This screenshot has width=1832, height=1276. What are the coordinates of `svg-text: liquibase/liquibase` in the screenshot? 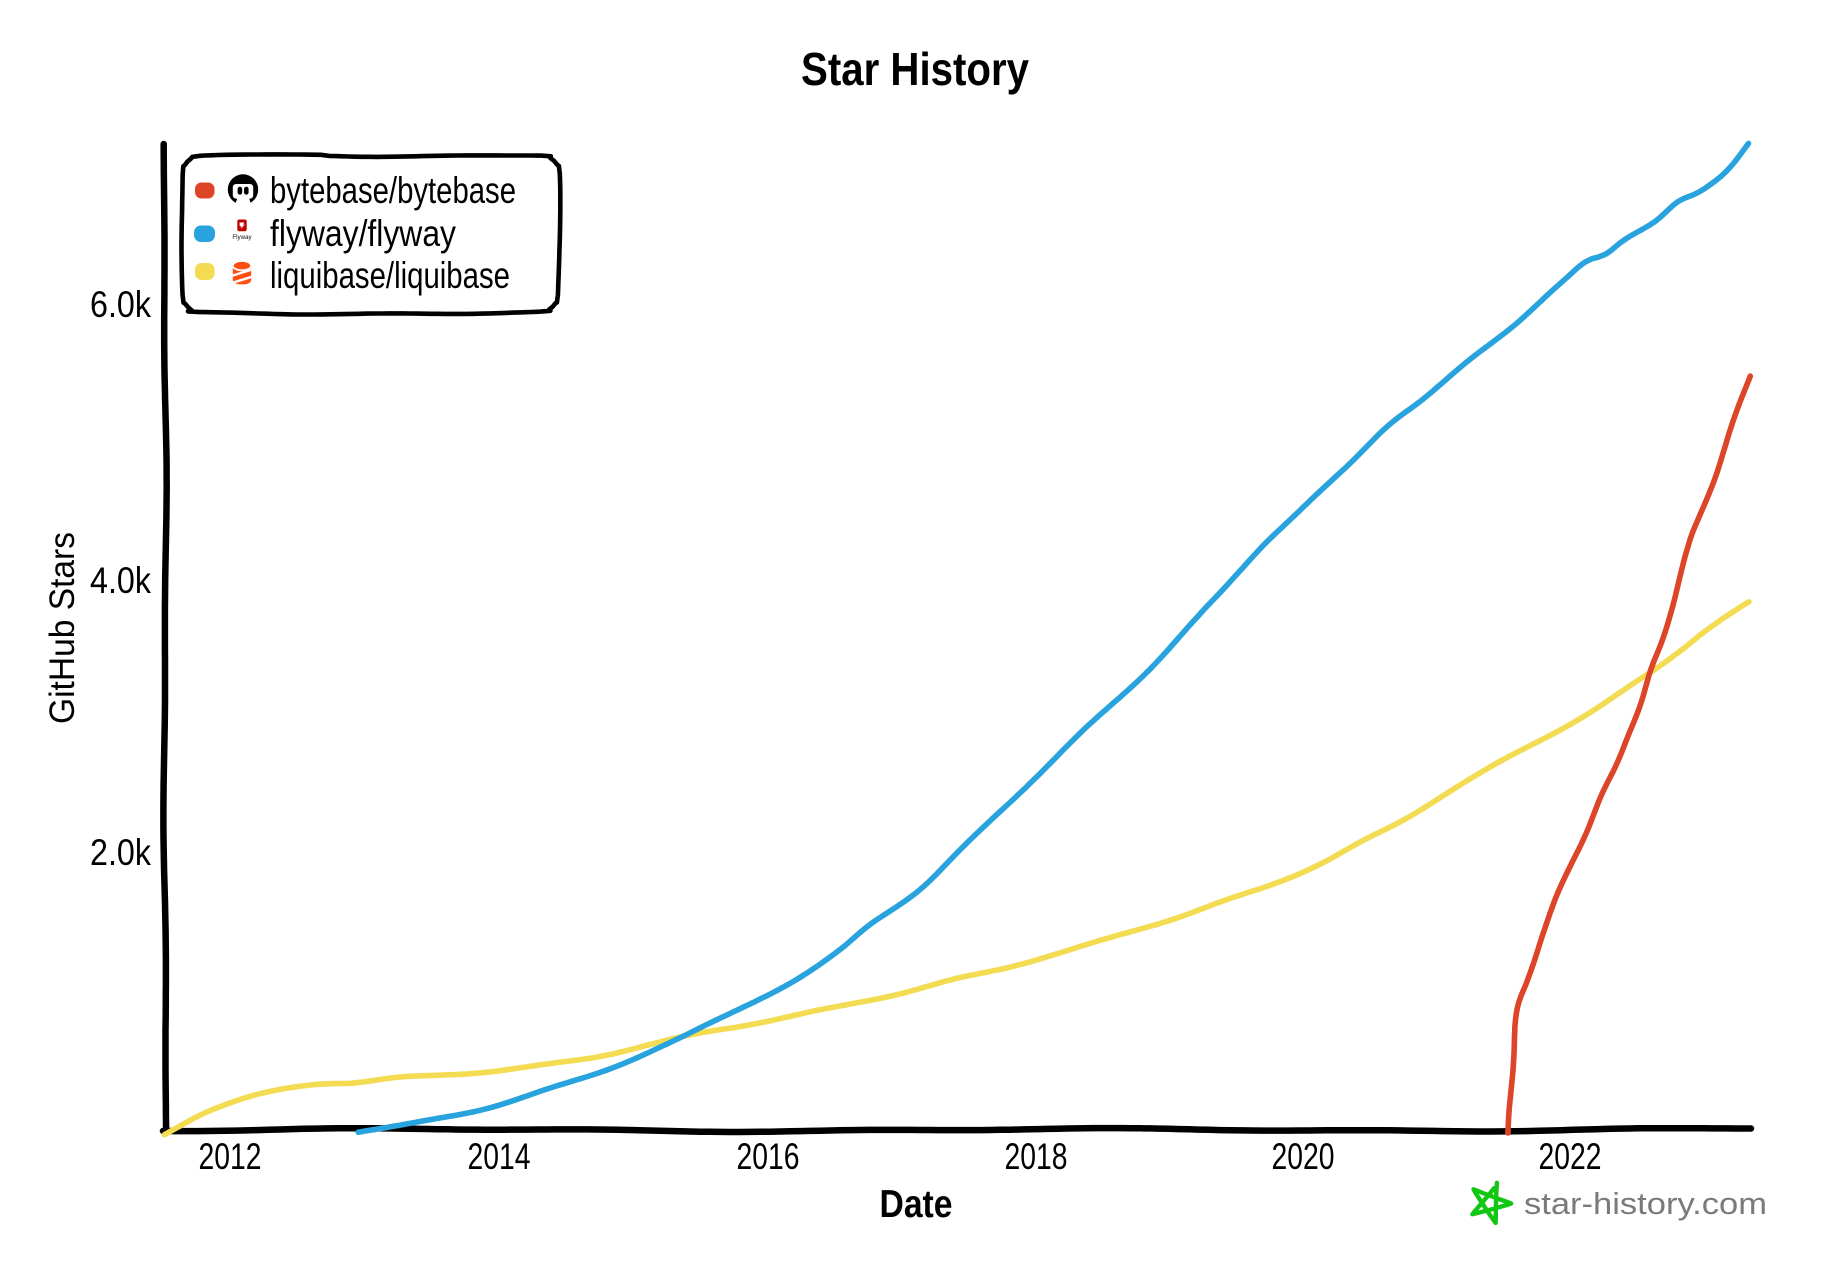 It's located at (390, 275).